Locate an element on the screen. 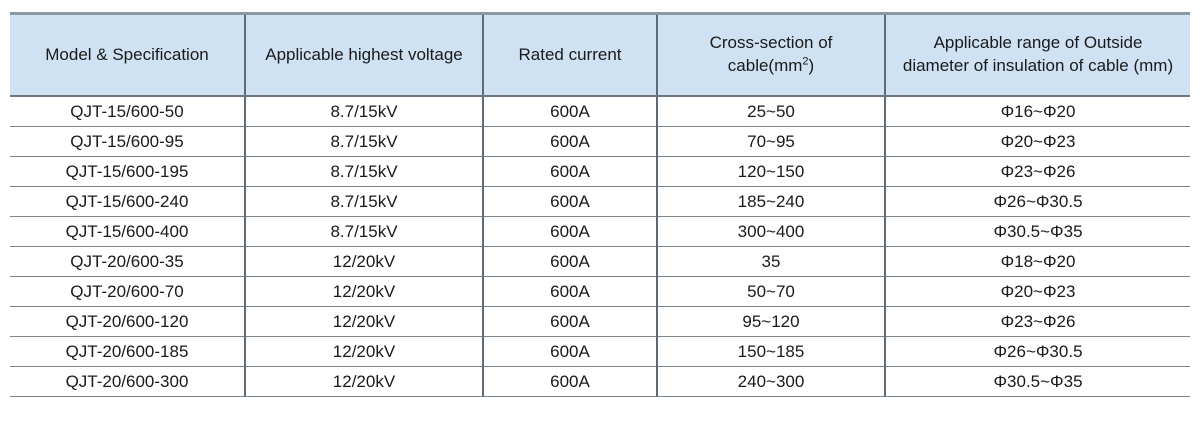 The width and height of the screenshot is (1200, 435). cell-cross-section: 120~150 is located at coordinates (771, 171).